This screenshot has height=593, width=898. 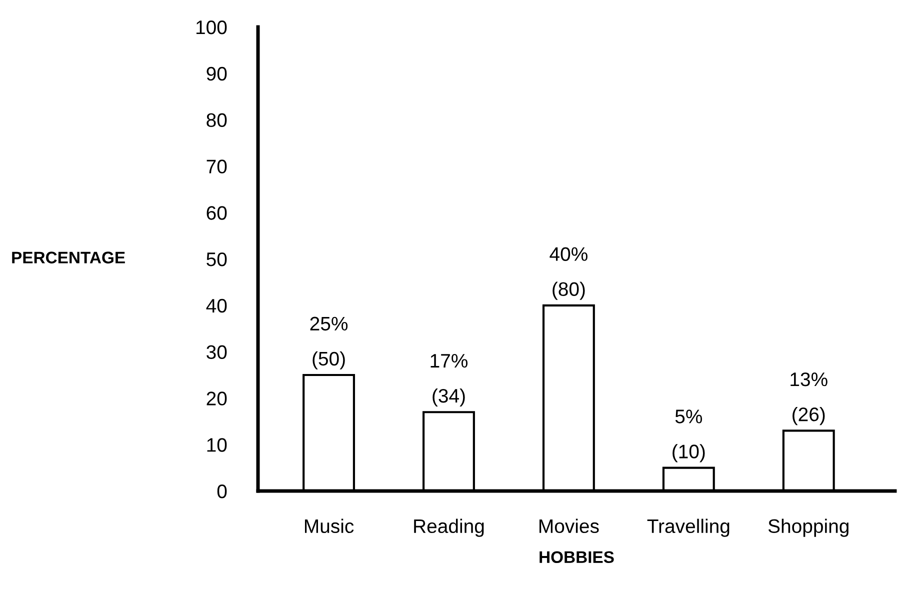 I want to click on data-label: 5% (10), so click(x=688, y=436).